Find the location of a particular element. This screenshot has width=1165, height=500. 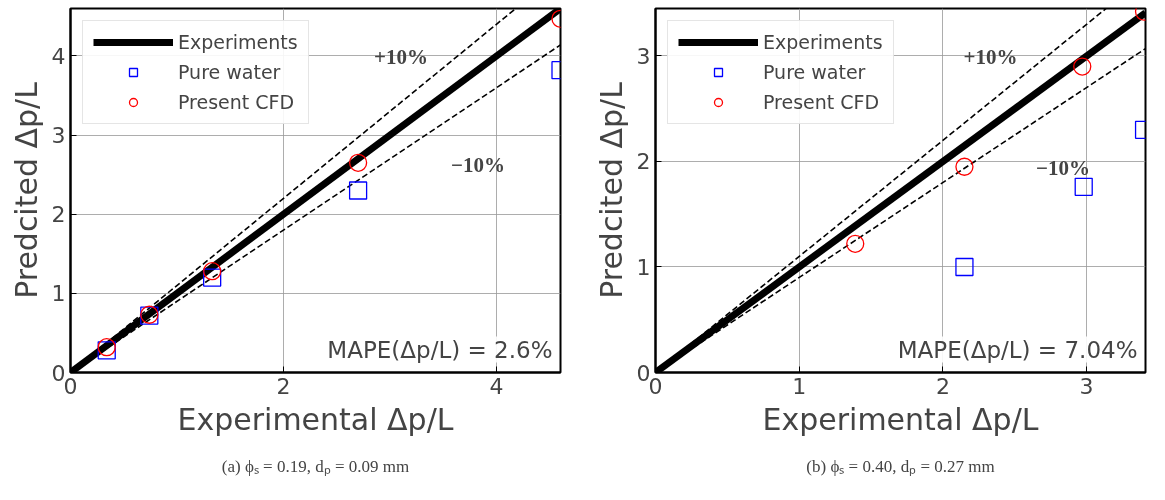

annotation: MAPE(Δp/L) = 2.6% is located at coordinates (440, 349).